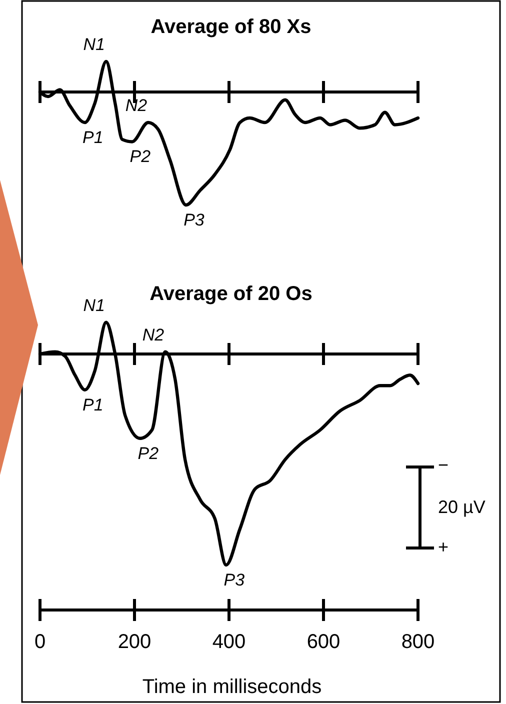 This screenshot has height=704, width=506. I want to click on x-tick-label: 200, so click(135, 642).